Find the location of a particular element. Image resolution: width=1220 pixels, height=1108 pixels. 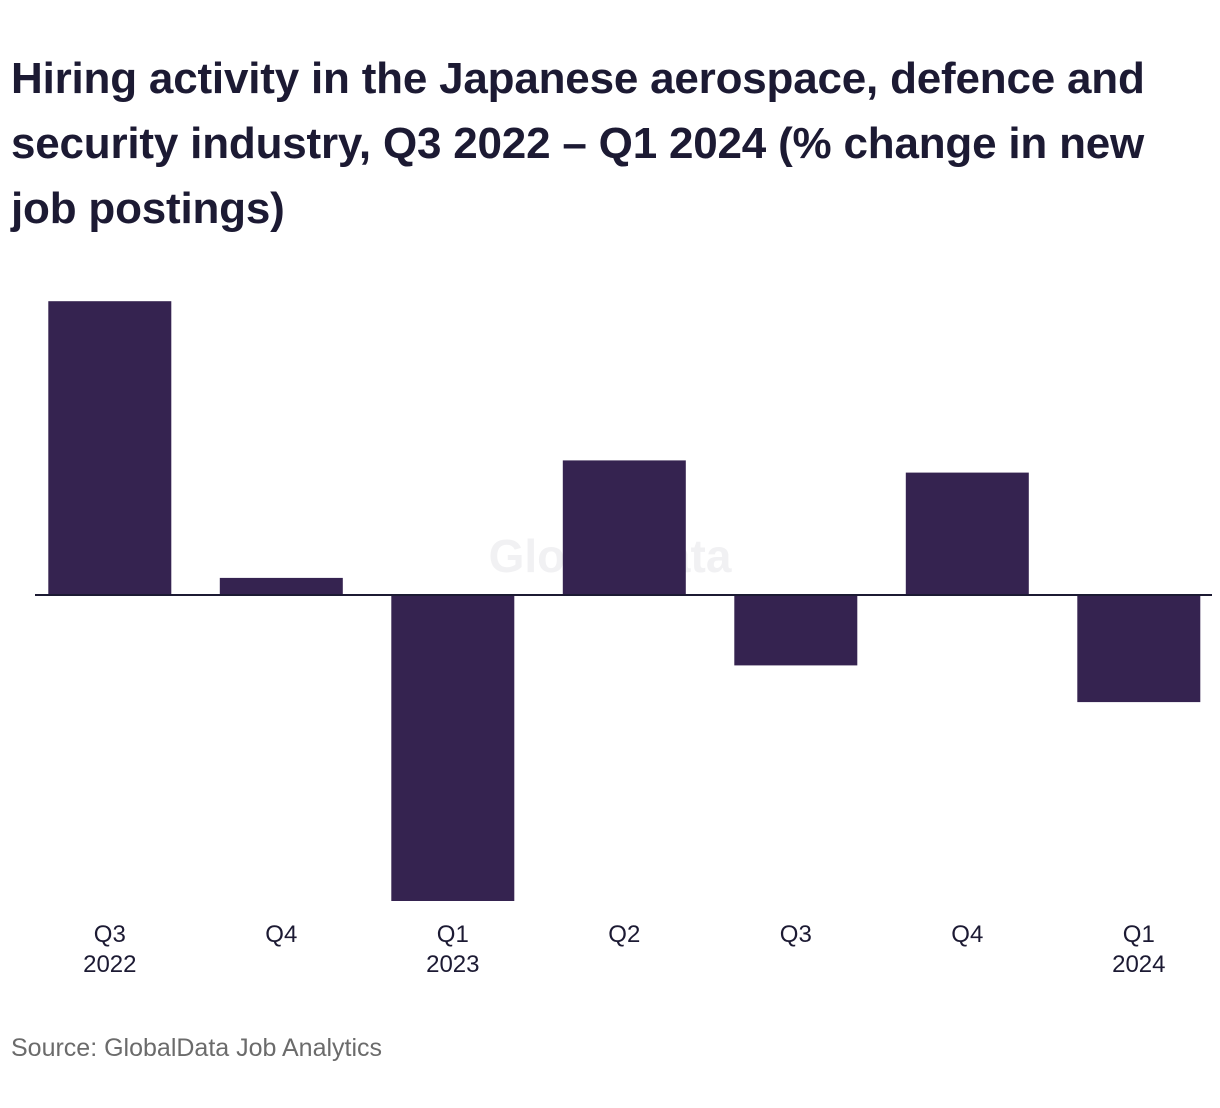

x-tick-year: 2022 is located at coordinates (109, 964).